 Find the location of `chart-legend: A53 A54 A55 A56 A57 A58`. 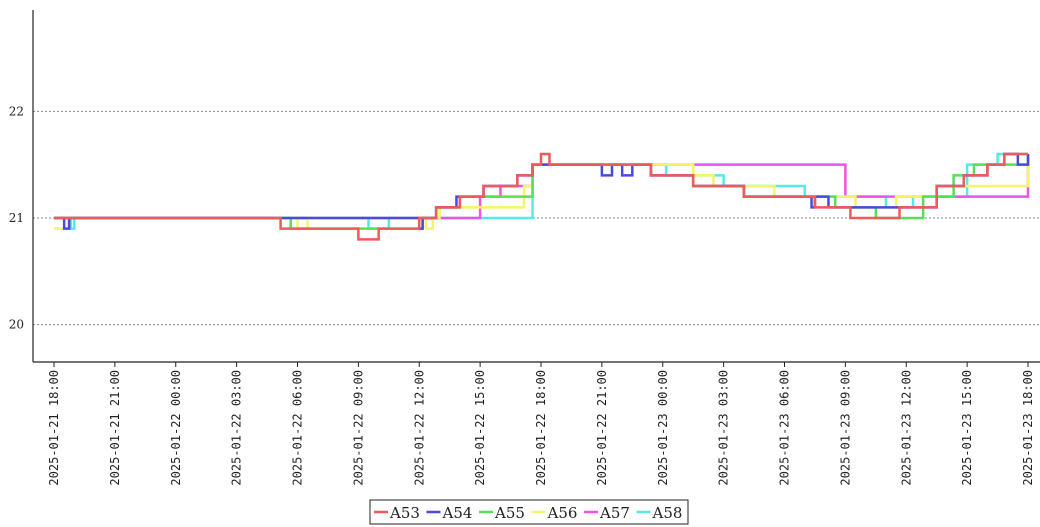

chart-legend: A53 A54 A55 A56 A57 A58 is located at coordinates (529, 512).